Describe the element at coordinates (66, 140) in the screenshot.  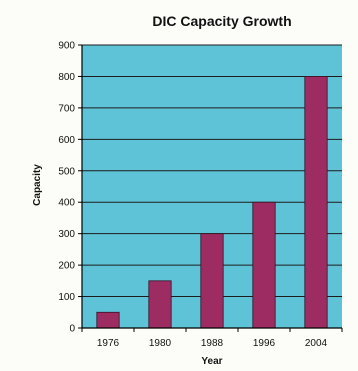
I see `y-tick-label: 600` at that location.